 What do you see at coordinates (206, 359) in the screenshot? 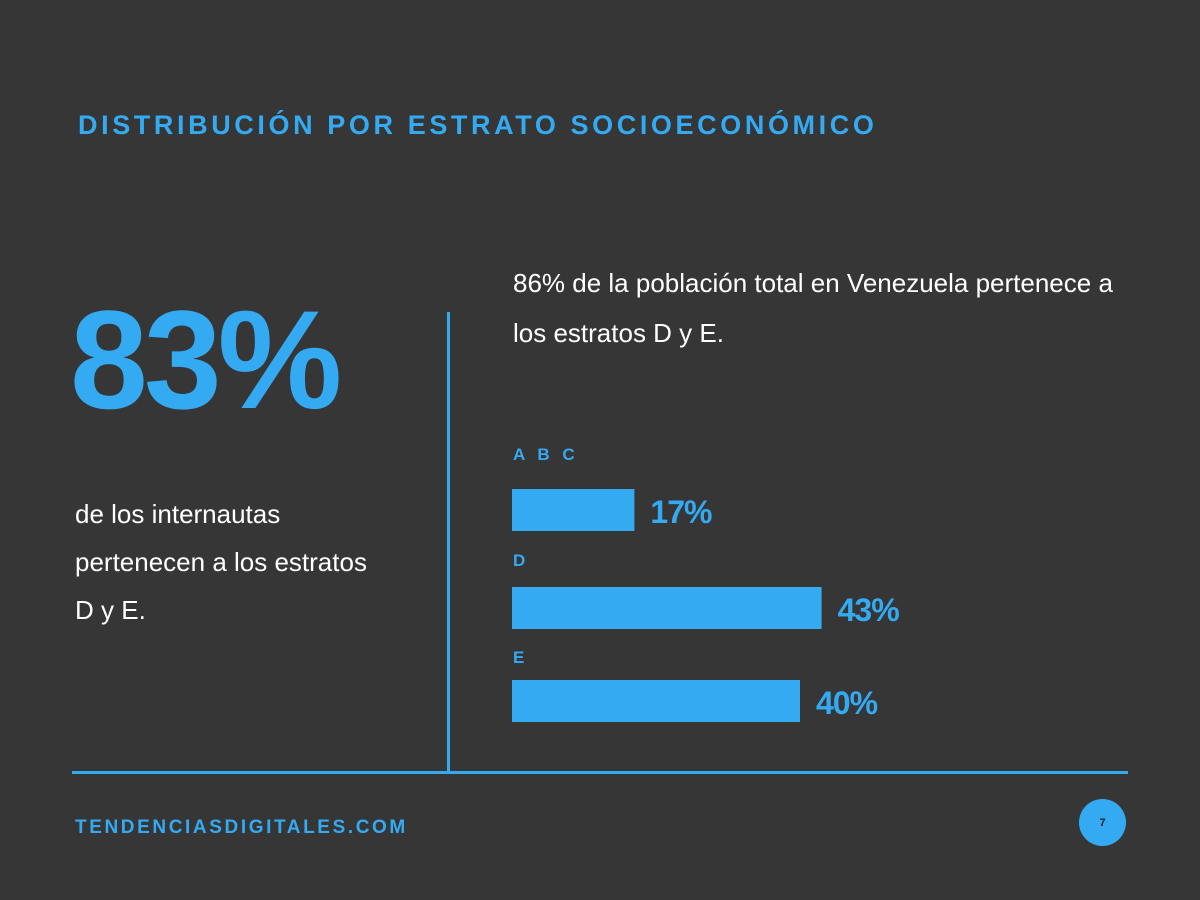
I see `big-stat-value: 83%` at bounding box center [206, 359].